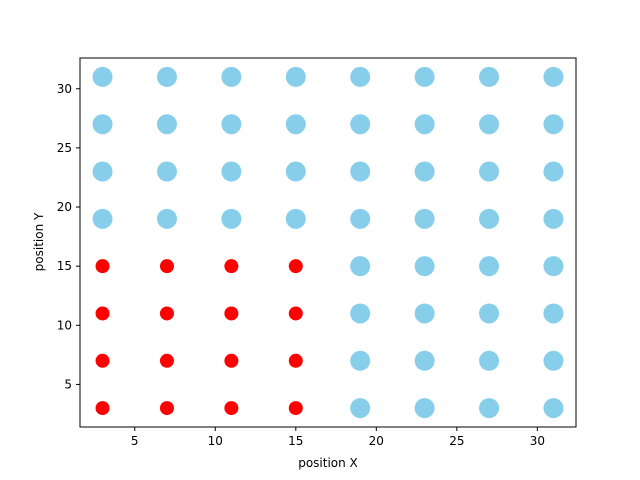  I want to click on x-tick-label: 30, so click(537, 441).